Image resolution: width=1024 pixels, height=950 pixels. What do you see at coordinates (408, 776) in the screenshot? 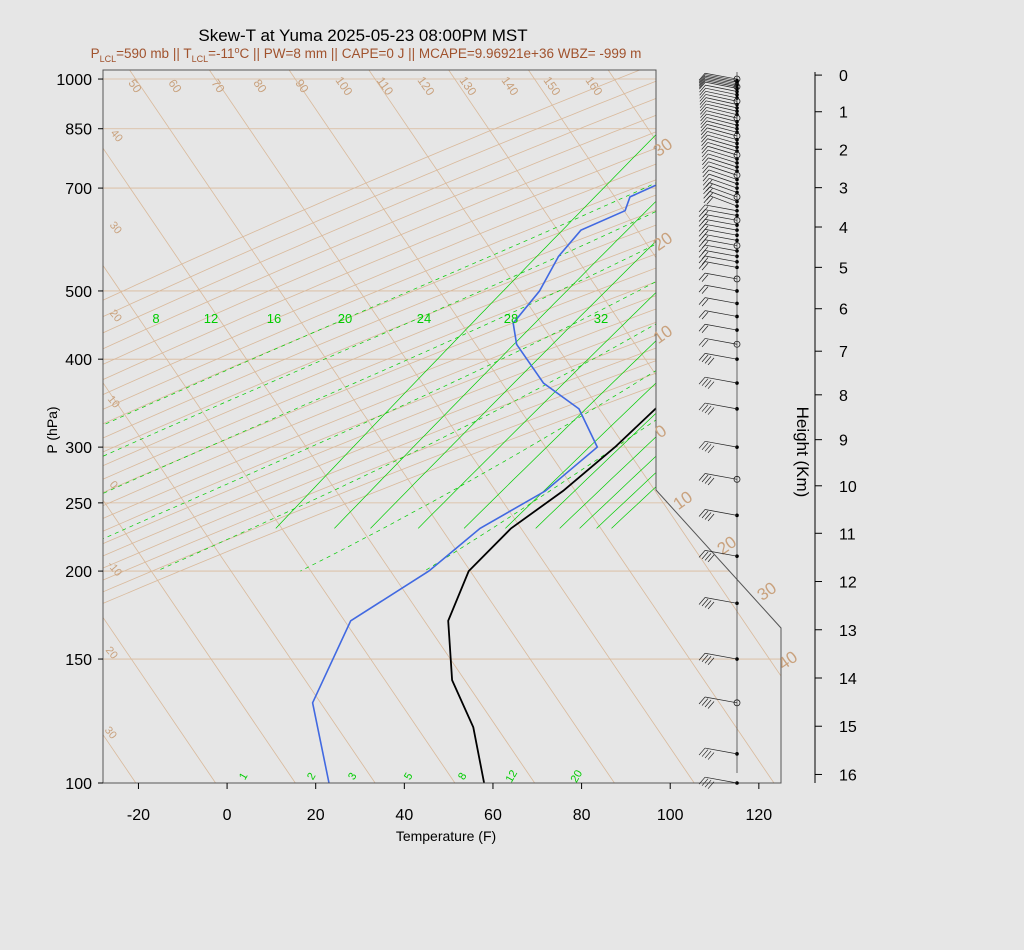
I see `mixing-ratio-low-label: 5` at bounding box center [408, 776].